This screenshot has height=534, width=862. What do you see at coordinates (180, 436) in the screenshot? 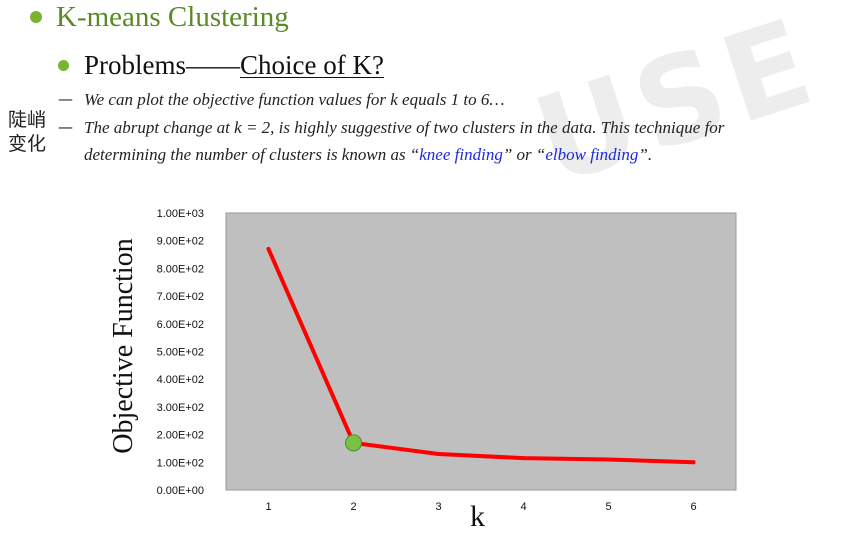
I see `y-tick-label: 2.00E+02` at bounding box center [180, 436].